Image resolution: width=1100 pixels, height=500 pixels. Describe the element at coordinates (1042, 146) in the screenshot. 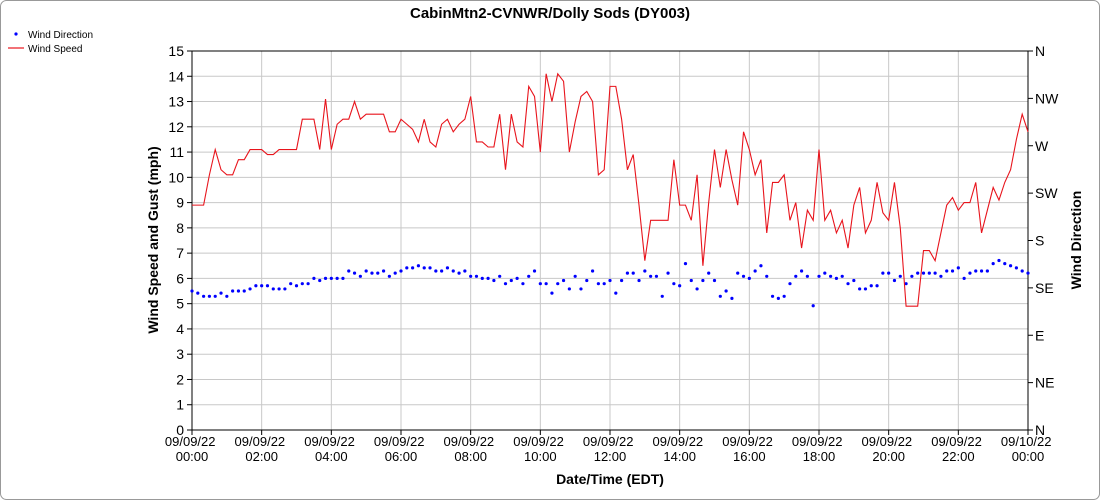

I see `y2-tick-label: W` at that location.